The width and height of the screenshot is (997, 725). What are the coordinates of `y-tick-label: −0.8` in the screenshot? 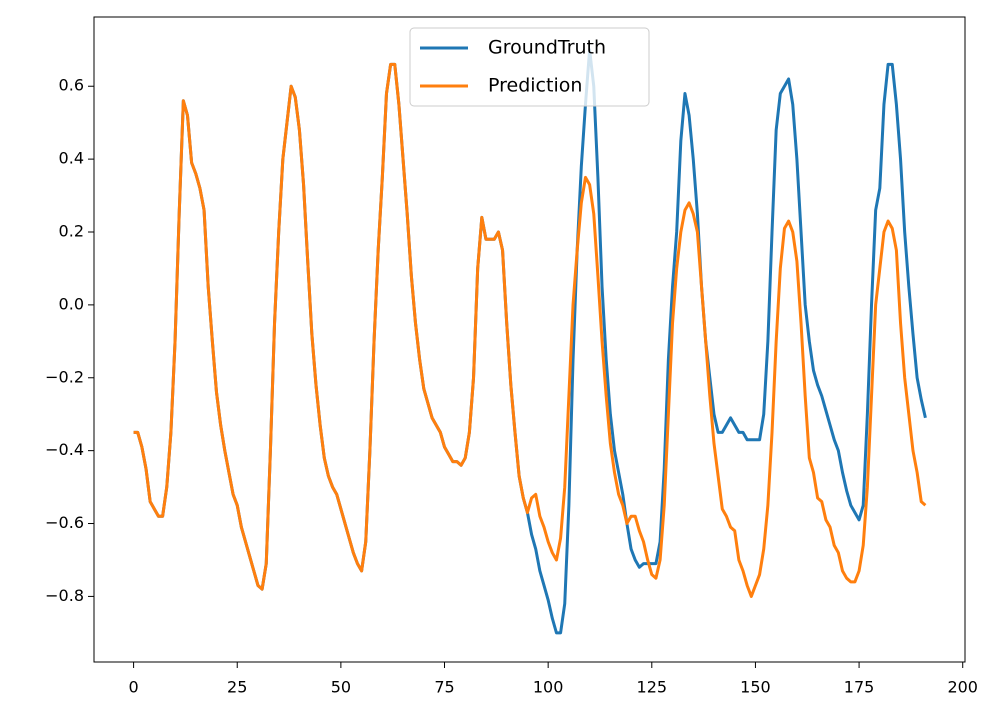 It's located at (64, 595).